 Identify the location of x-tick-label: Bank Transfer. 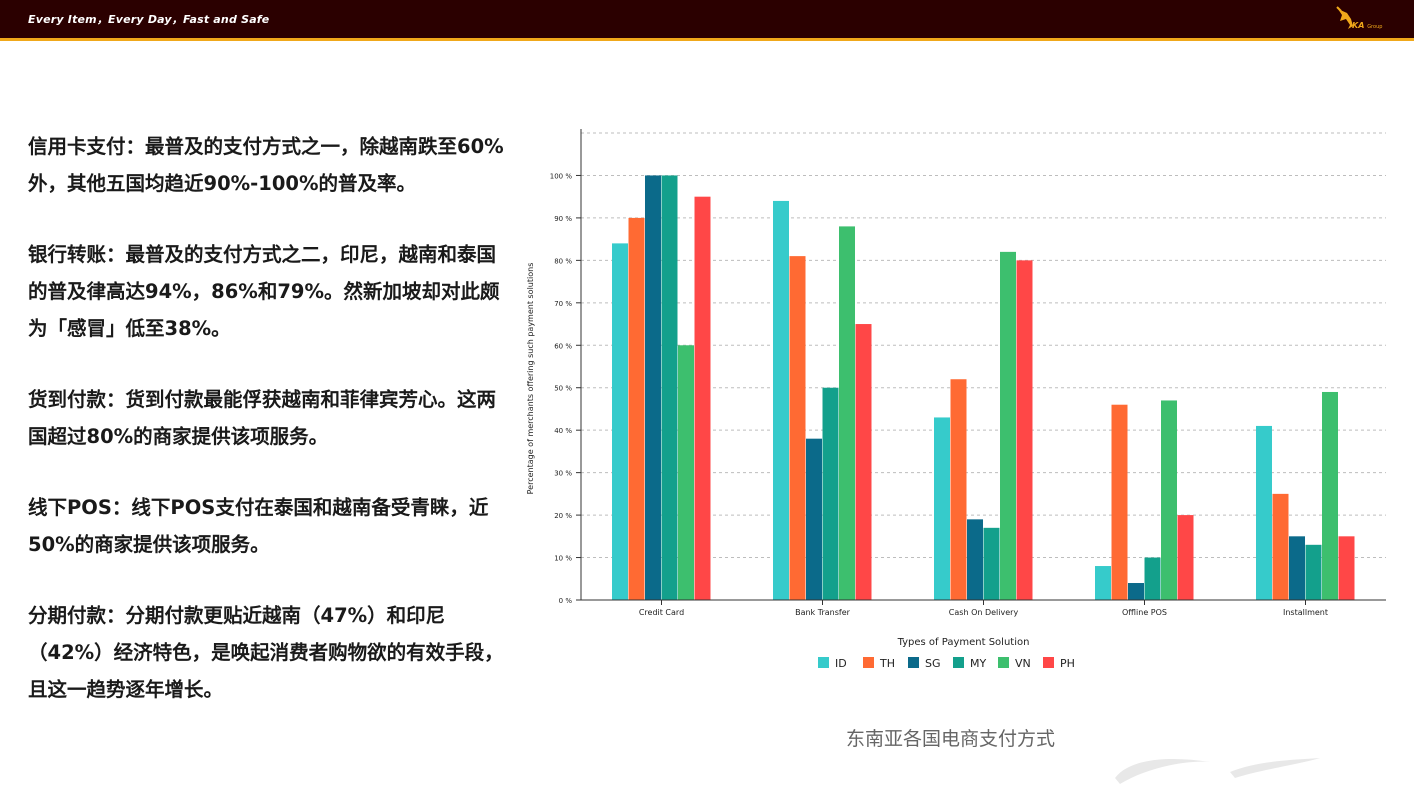
(823, 612).